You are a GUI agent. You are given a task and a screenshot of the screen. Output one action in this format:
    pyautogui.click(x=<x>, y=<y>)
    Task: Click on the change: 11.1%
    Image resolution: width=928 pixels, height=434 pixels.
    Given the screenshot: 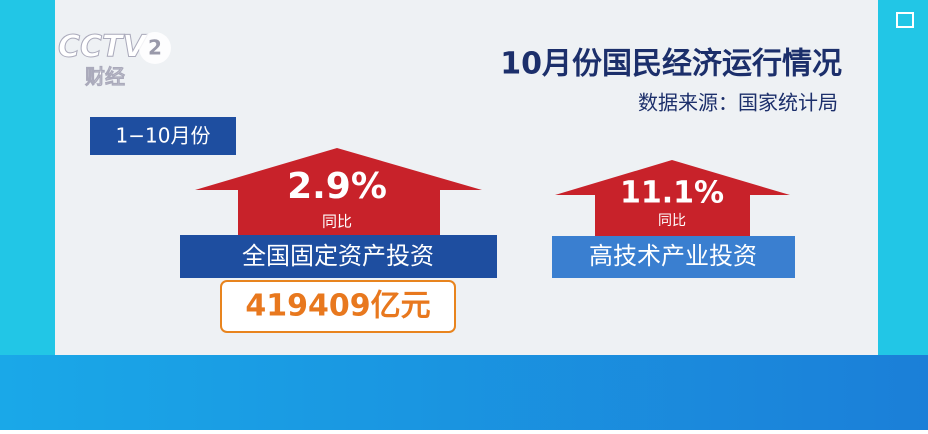 What is the action you would take?
    pyautogui.click(x=672, y=193)
    